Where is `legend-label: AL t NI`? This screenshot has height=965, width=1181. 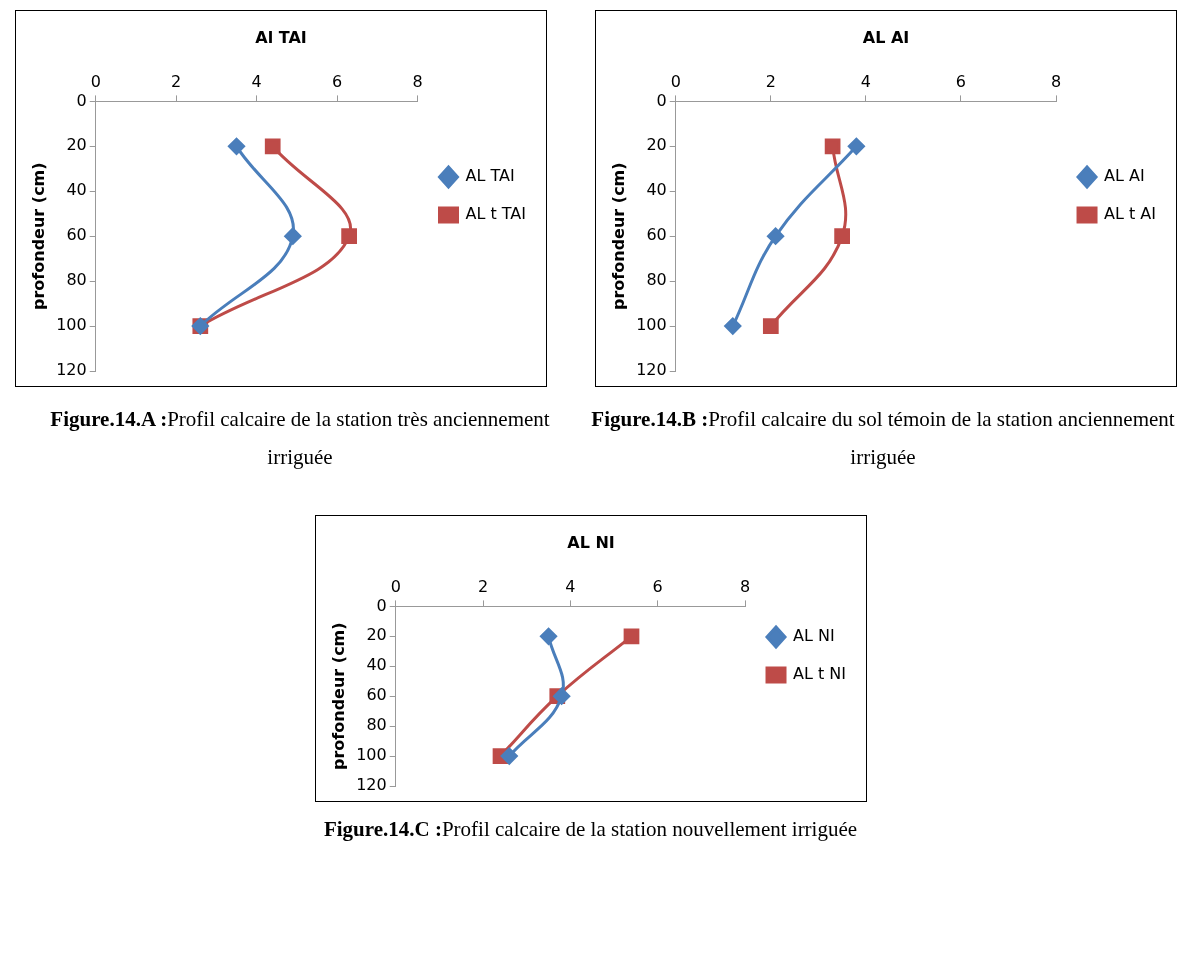 legend-label: AL t NI is located at coordinates (820, 674).